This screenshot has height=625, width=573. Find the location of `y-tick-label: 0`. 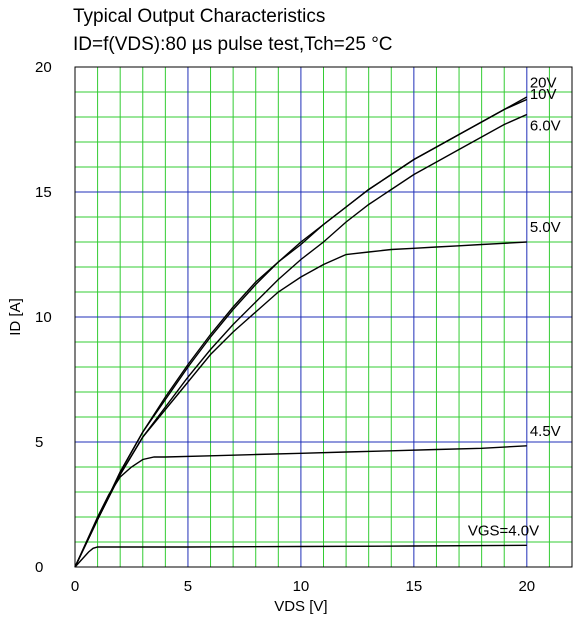

y-tick-label: 0 is located at coordinates (39, 567).